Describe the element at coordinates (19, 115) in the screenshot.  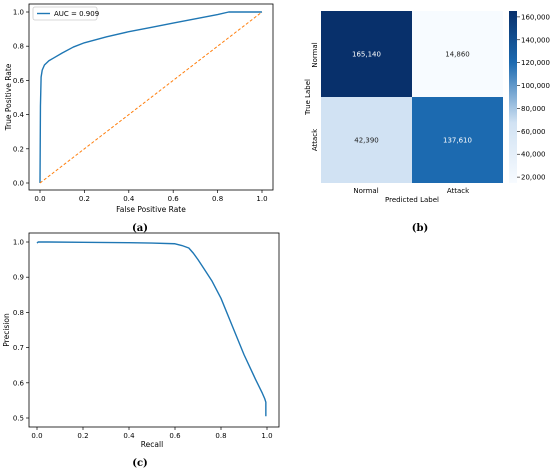
I see `roc-y-tick-label-2: 0.4` at that location.